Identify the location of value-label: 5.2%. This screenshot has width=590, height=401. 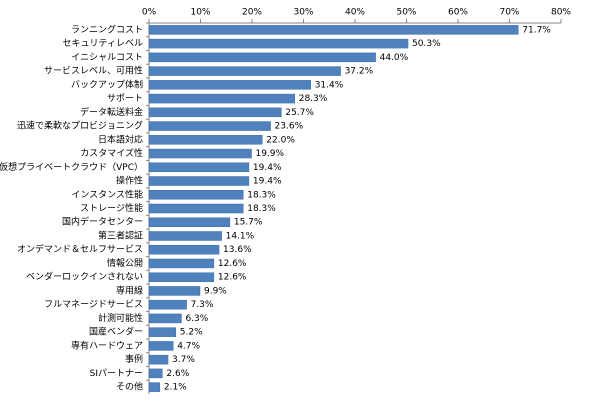
(191, 333).